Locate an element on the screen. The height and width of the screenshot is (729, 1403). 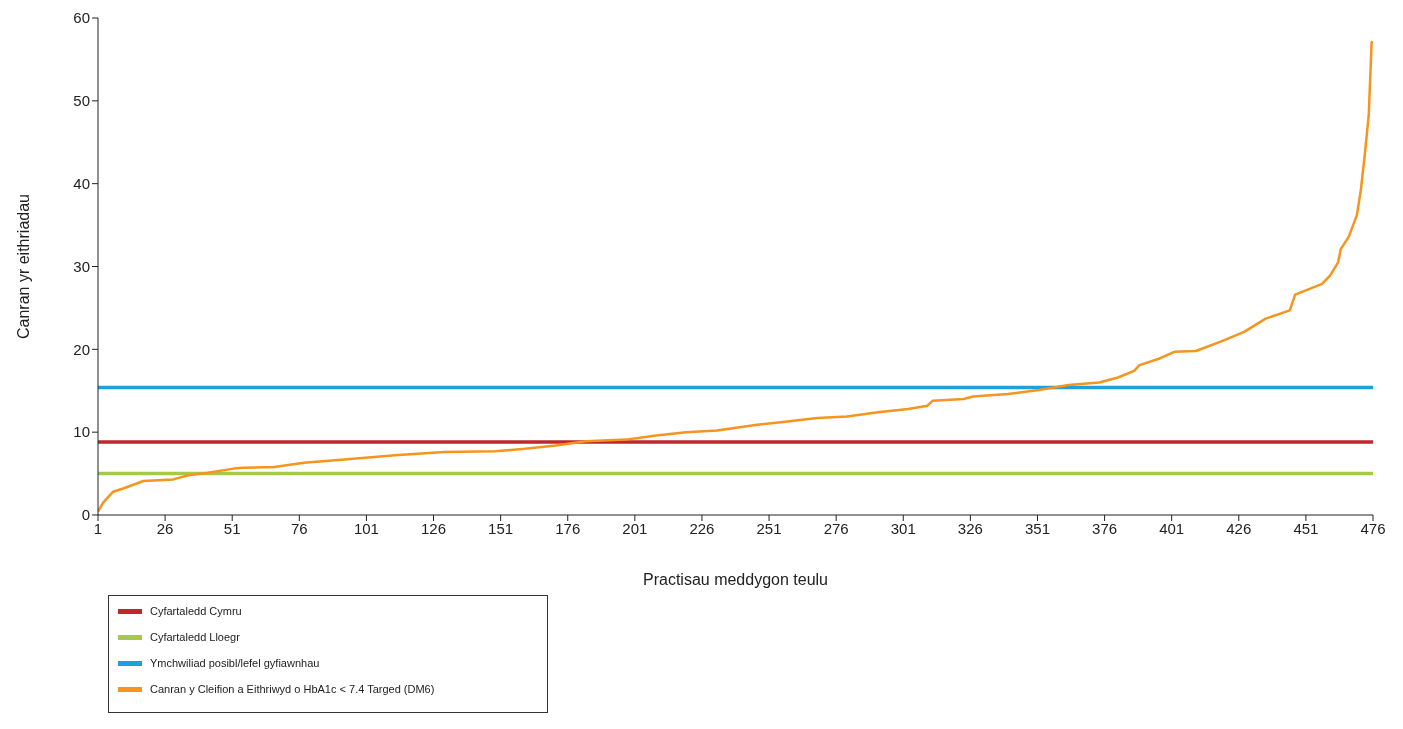
y-tick-label: 60 is located at coordinates (81, 18).